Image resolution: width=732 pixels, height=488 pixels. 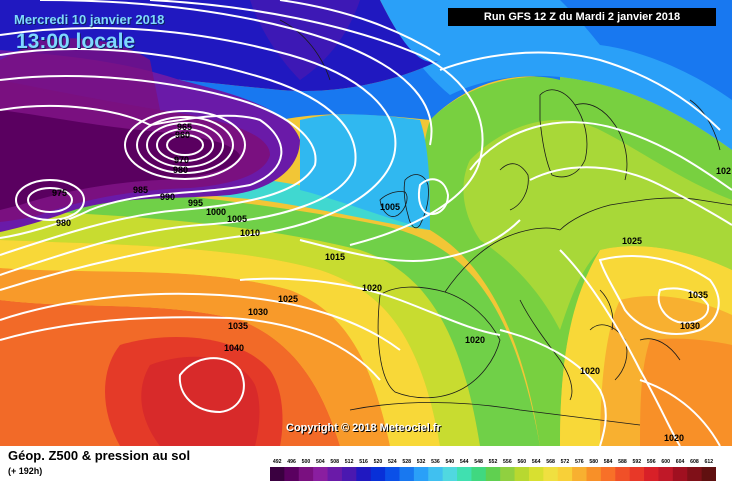 I want to click on isobar-label: 985, so click(x=140, y=190).